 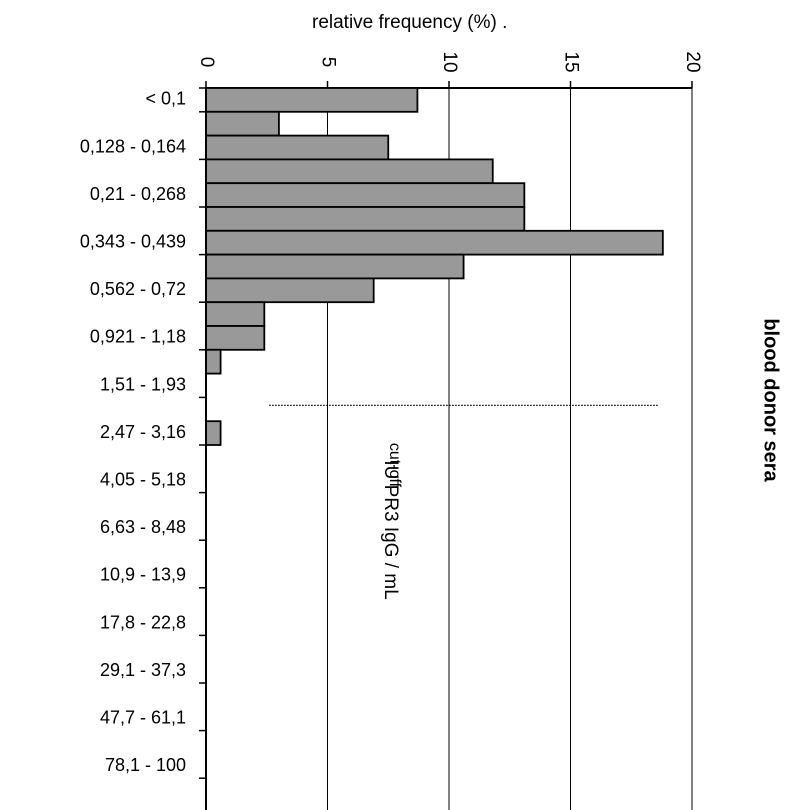 I want to click on y-tick-label: 47,7 - 61,1, so click(x=143, y=717).